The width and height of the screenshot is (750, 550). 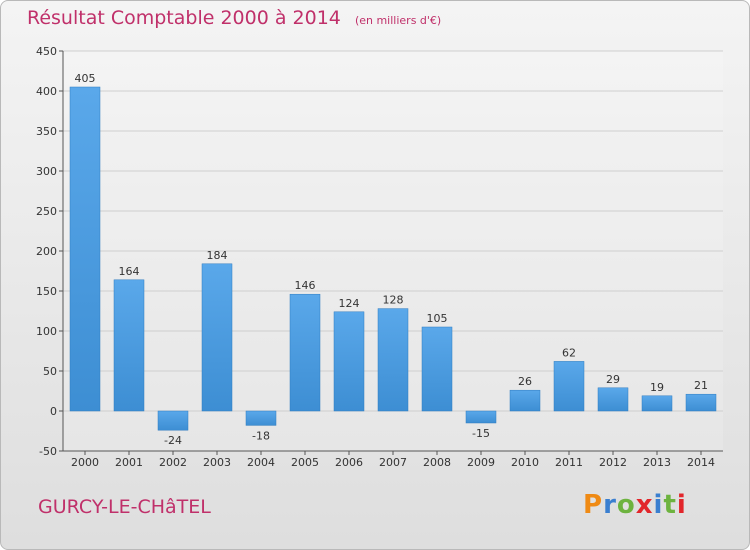 What do you see at coordinates (85, 462) in the screenshot?
I see `x-tick-label: 2000` at bounding box center [85, 462].